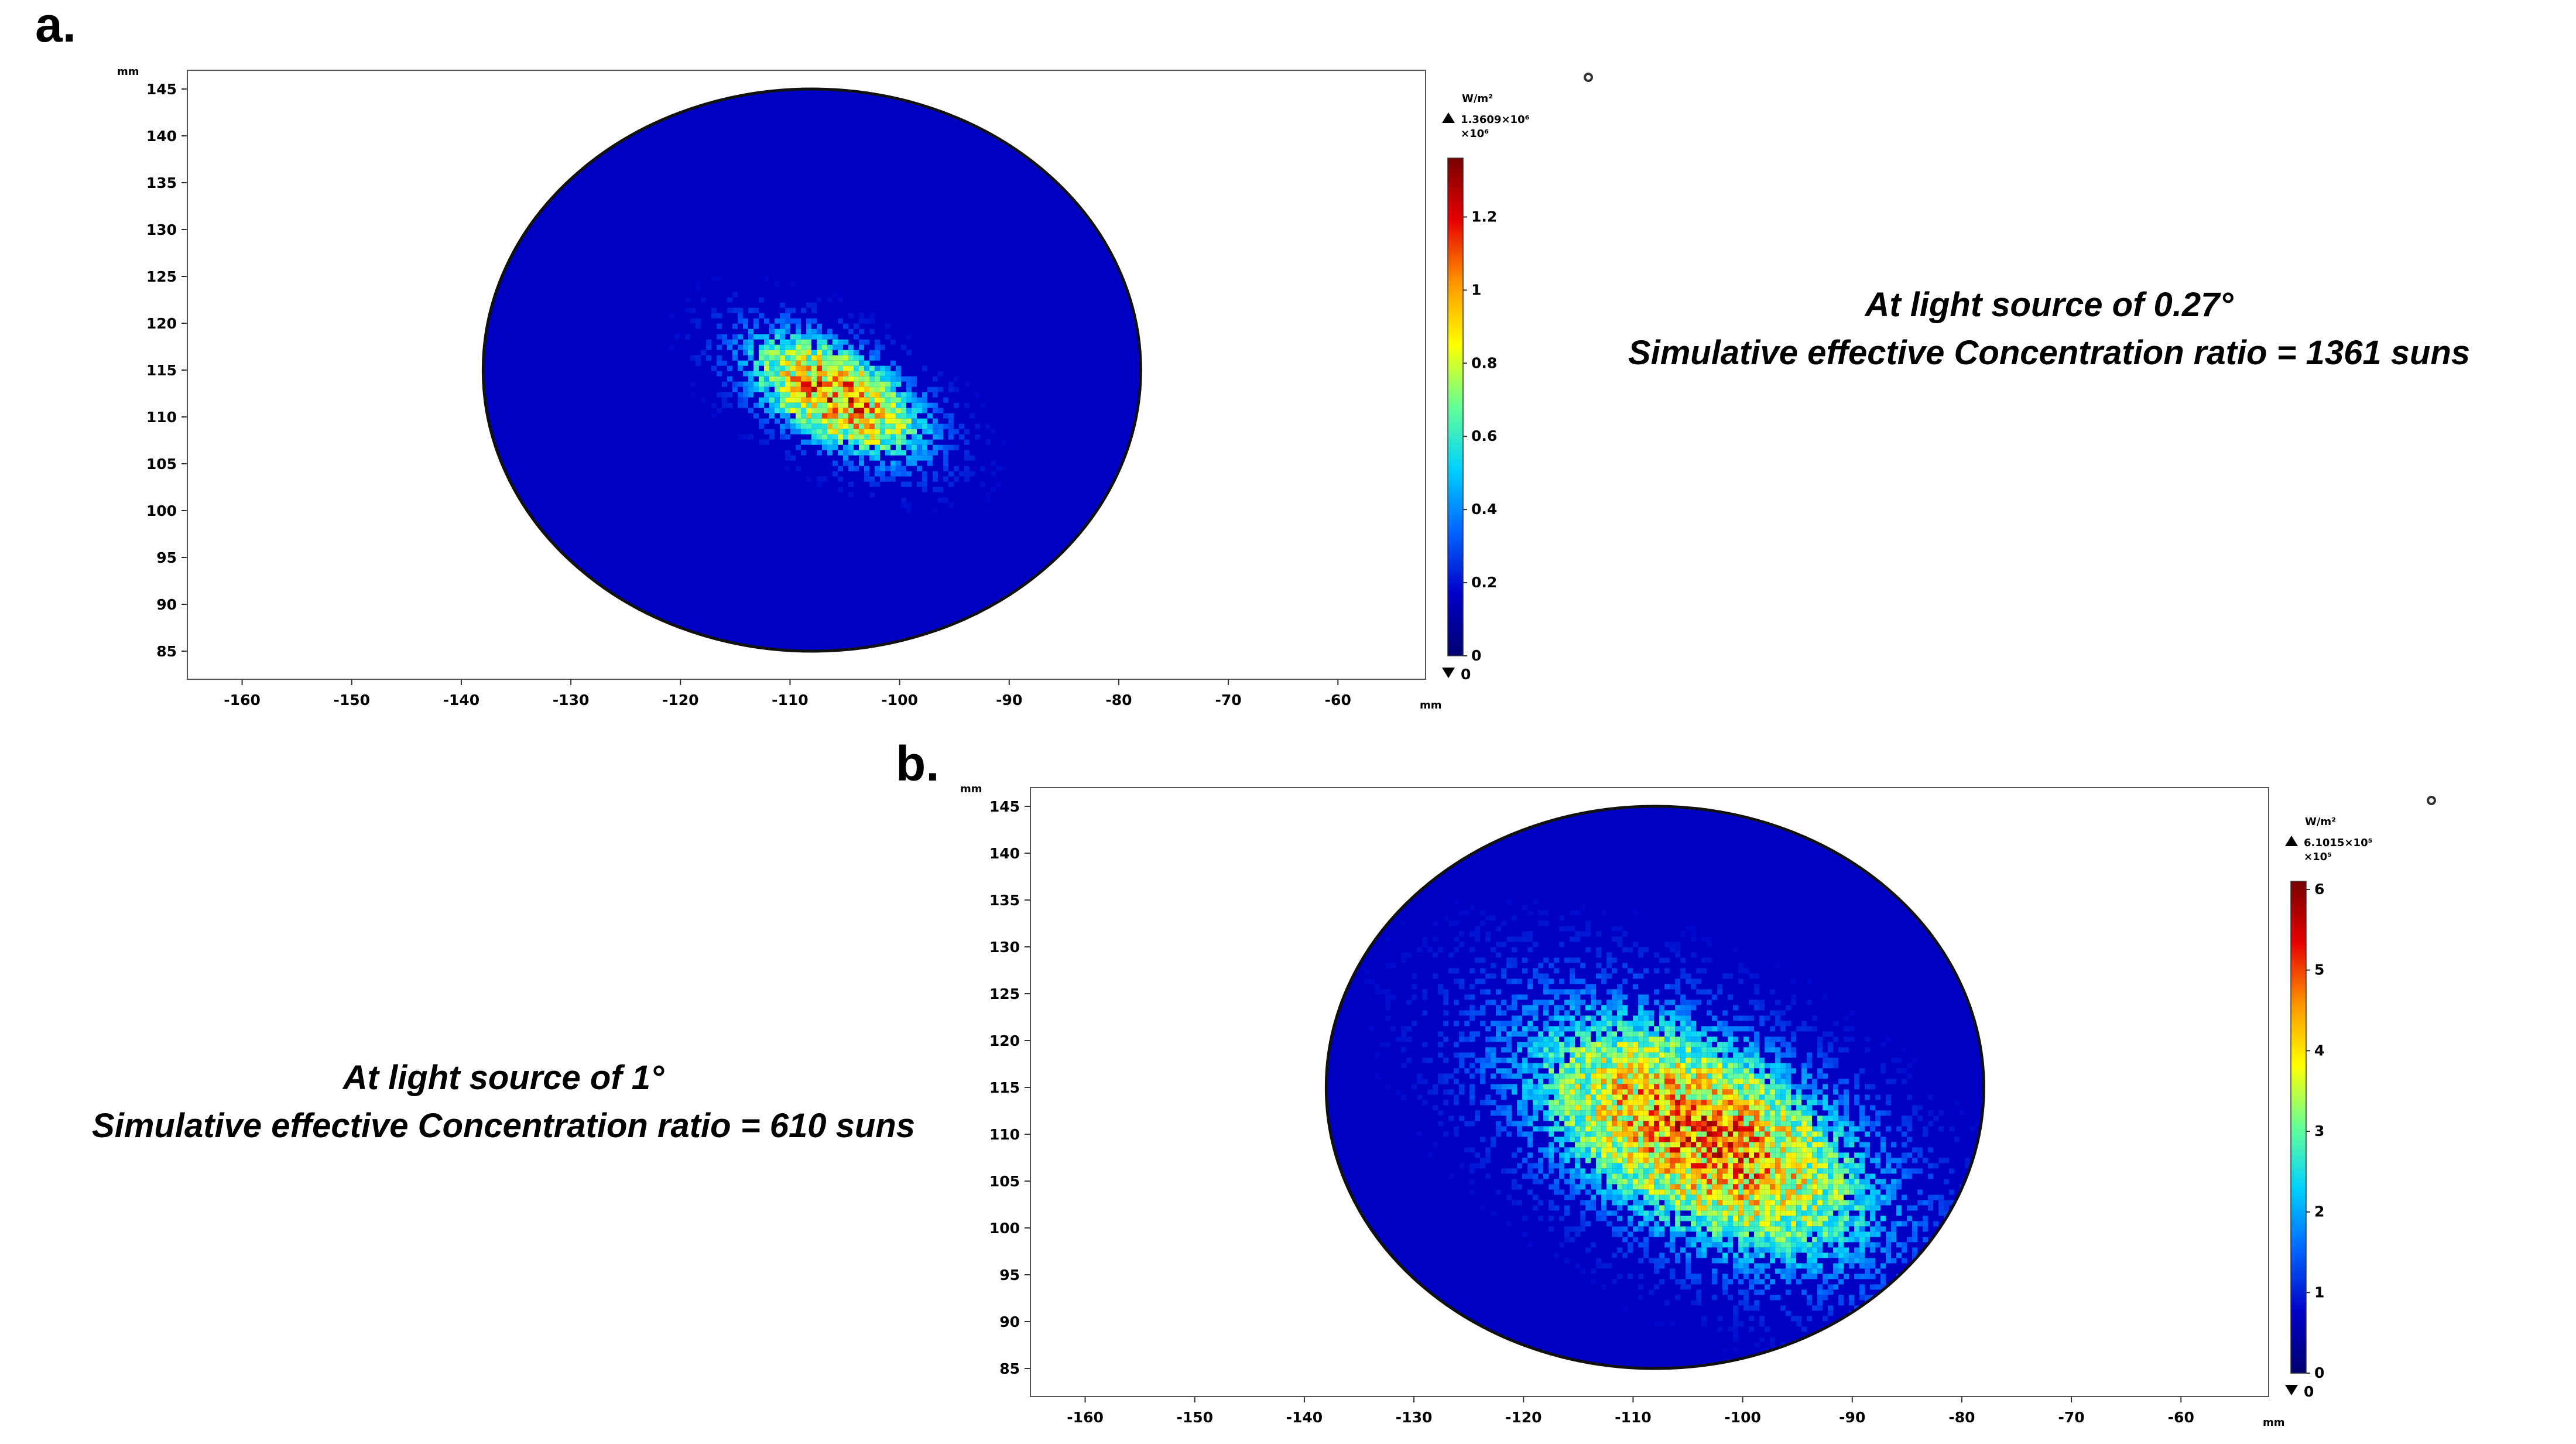 Image resolution: width=2576 pixels, height=1444 pixels. Describe the element at coordinates (56, 26) in the screenshot. I see `panel-a-label: a.` at that location.